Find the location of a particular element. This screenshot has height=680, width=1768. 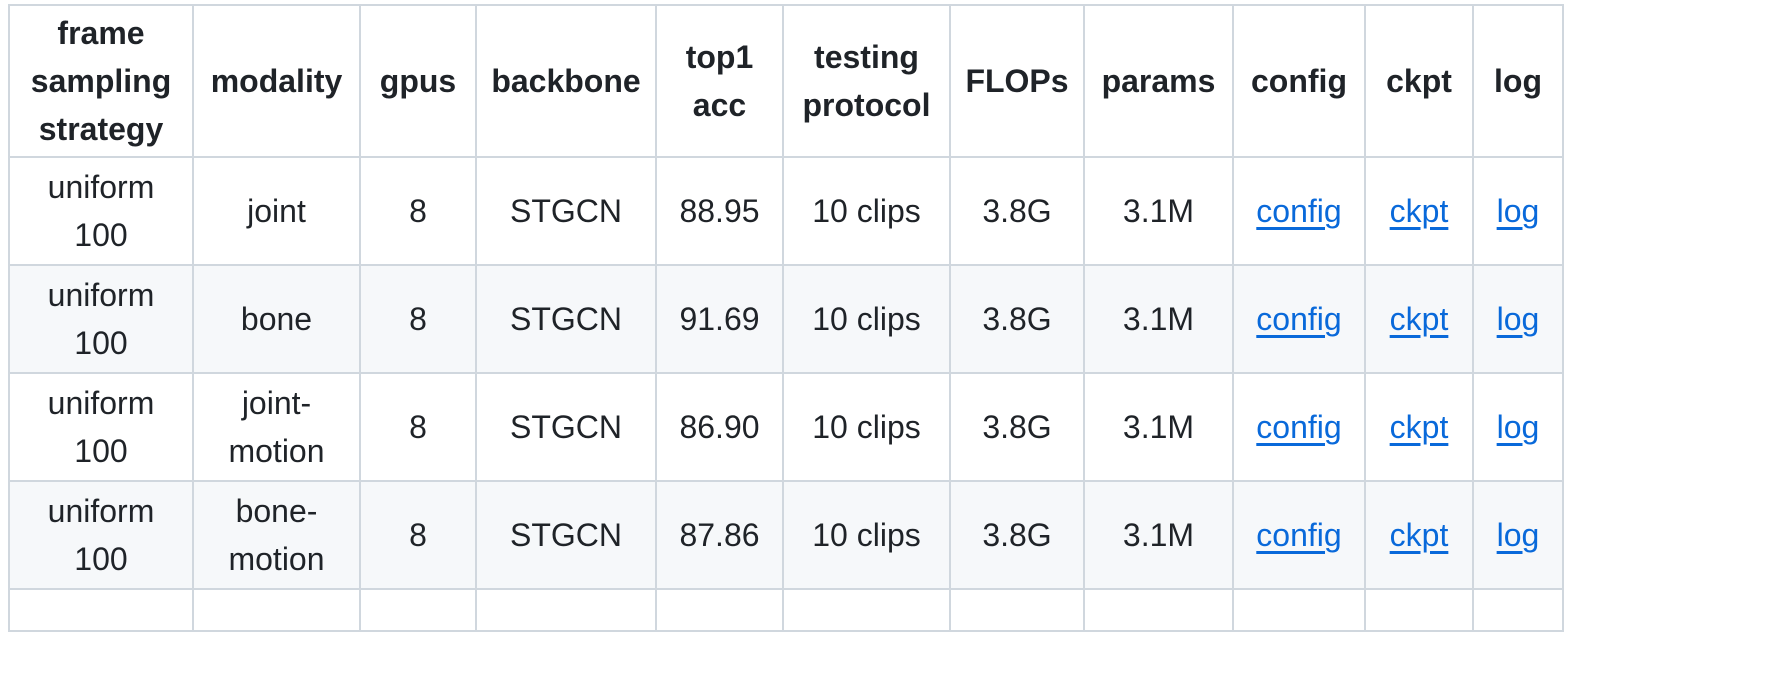

header-line: gpus is located at coordinates (418, 81).